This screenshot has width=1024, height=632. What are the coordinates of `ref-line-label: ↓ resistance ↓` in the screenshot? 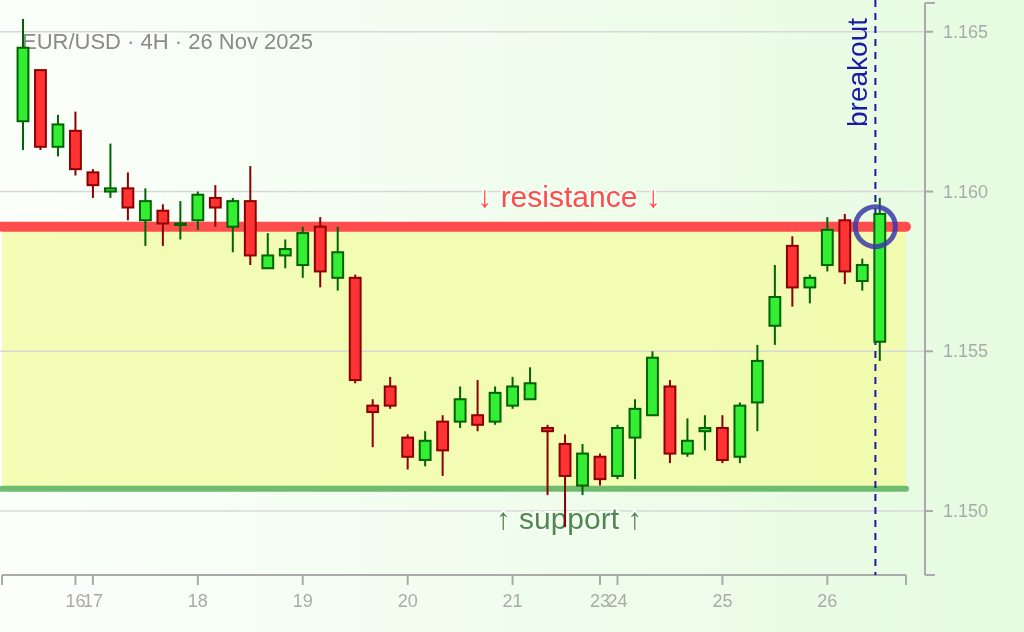 It's located at (569, 196).